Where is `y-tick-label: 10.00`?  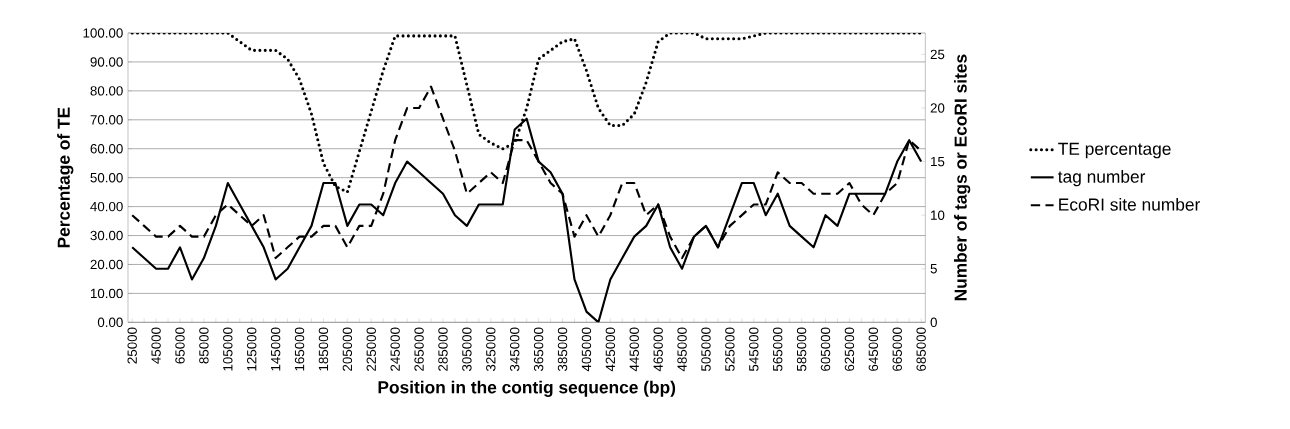 y-tick-label: 10.00 is located at coordinates (106, 293).